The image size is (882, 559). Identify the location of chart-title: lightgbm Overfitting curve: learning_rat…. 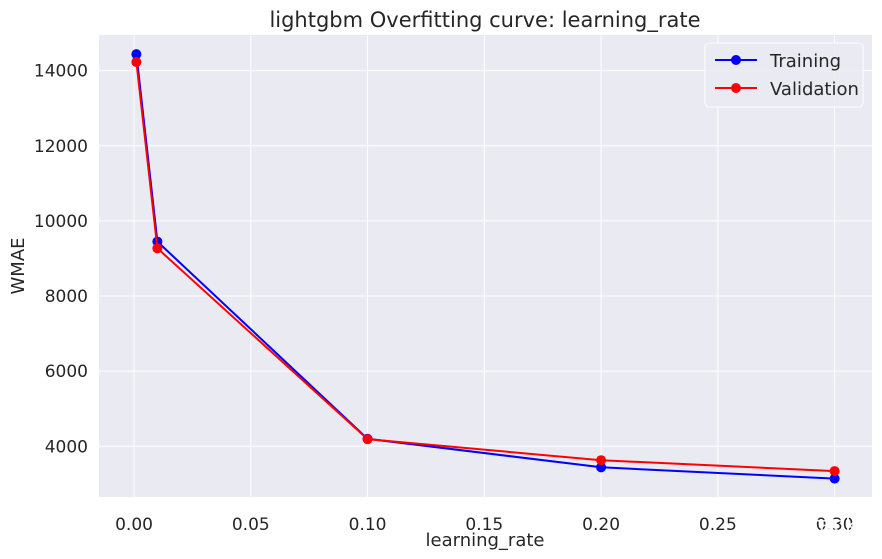
(484, 20).